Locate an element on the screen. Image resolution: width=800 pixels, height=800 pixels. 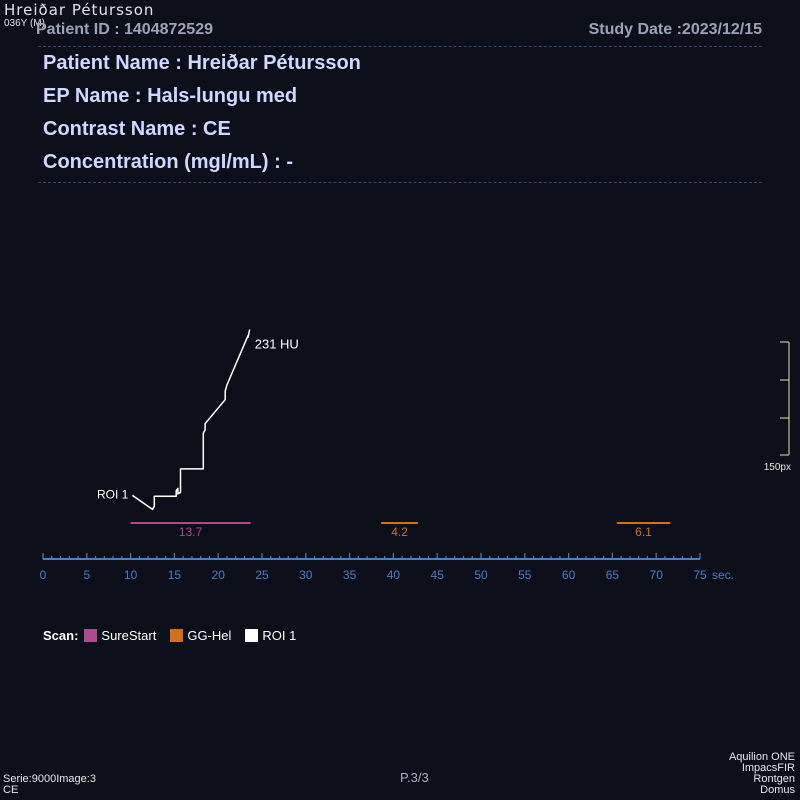
x-tick-label: 50 is located at coordinates (481, 575).